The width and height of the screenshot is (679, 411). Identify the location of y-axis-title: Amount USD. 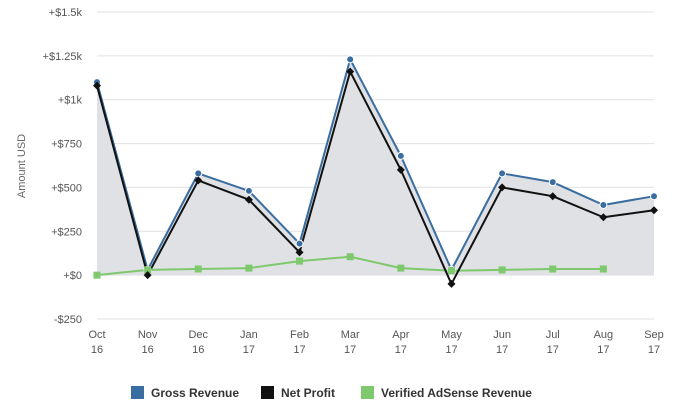
(22, 166).